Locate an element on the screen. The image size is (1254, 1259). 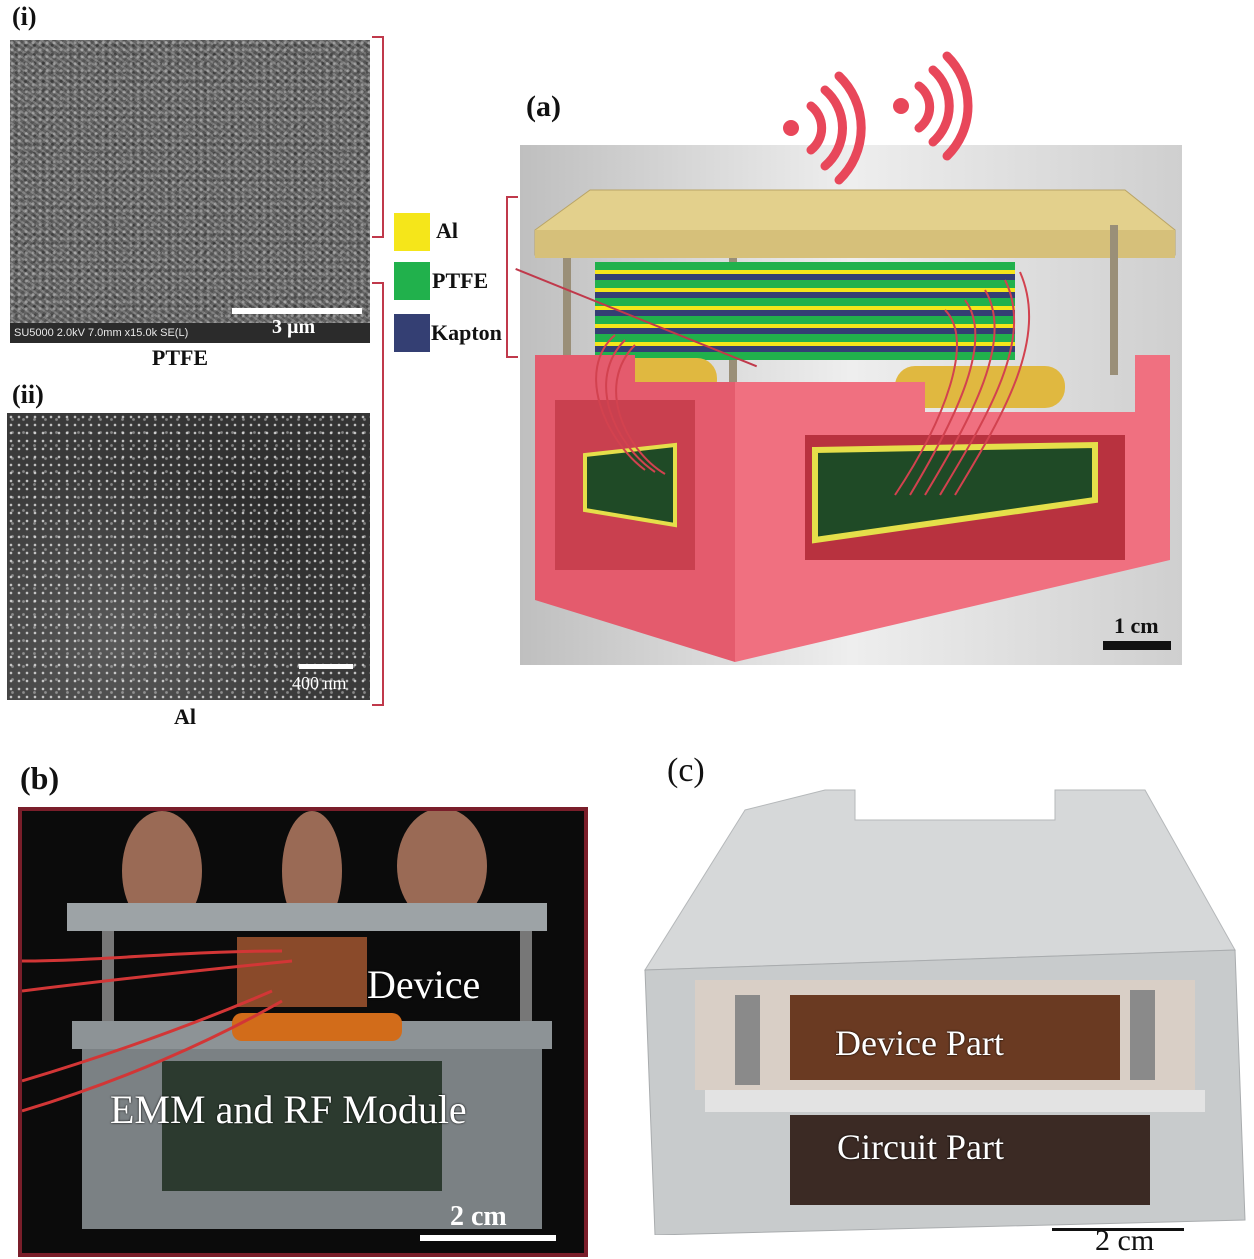
panel-b-label: (b) is located at coordinates (40, 778).